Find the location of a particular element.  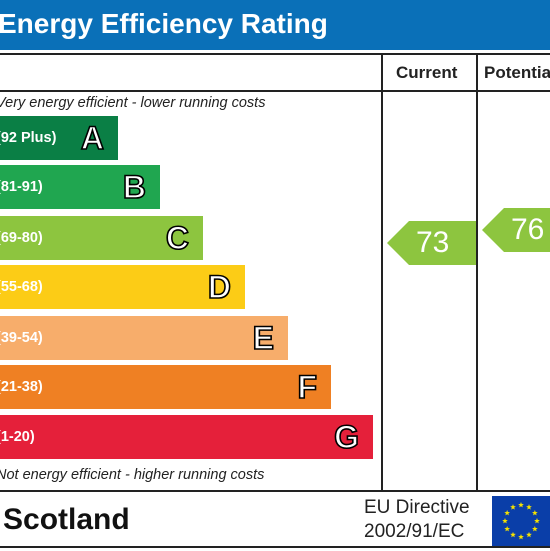

current-column-left-border is located at coordinates (382, 272).